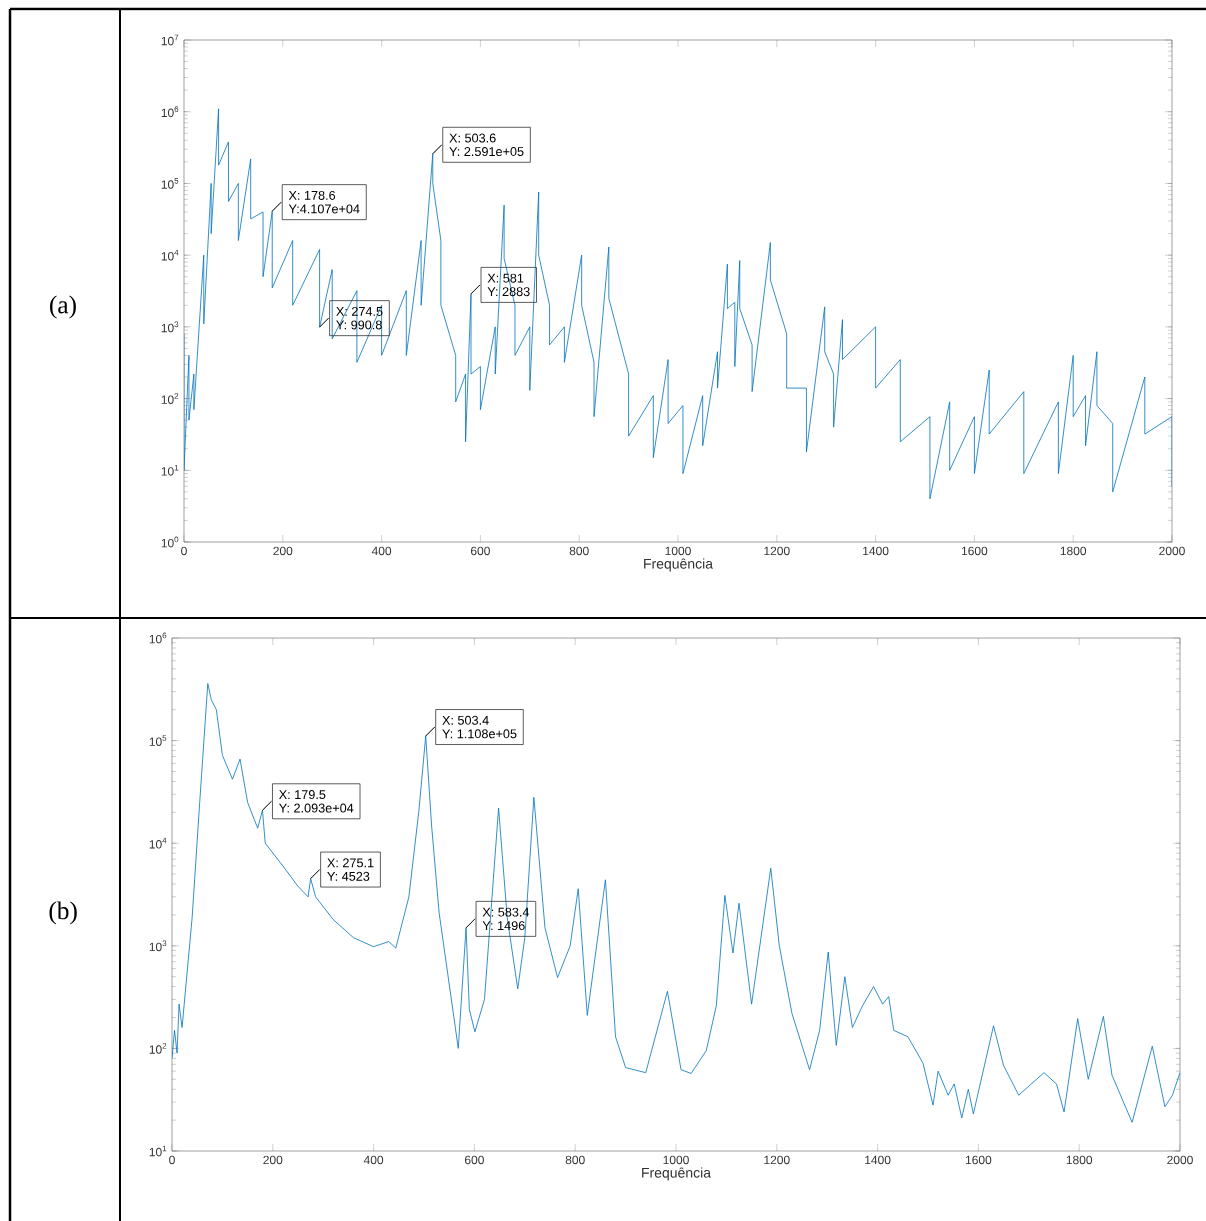 The image size is (1206, 1221). Describe the element at coordinates (170, 542) in the screenshot. I see `y-tick-label: 10$^{0}$` at that location.